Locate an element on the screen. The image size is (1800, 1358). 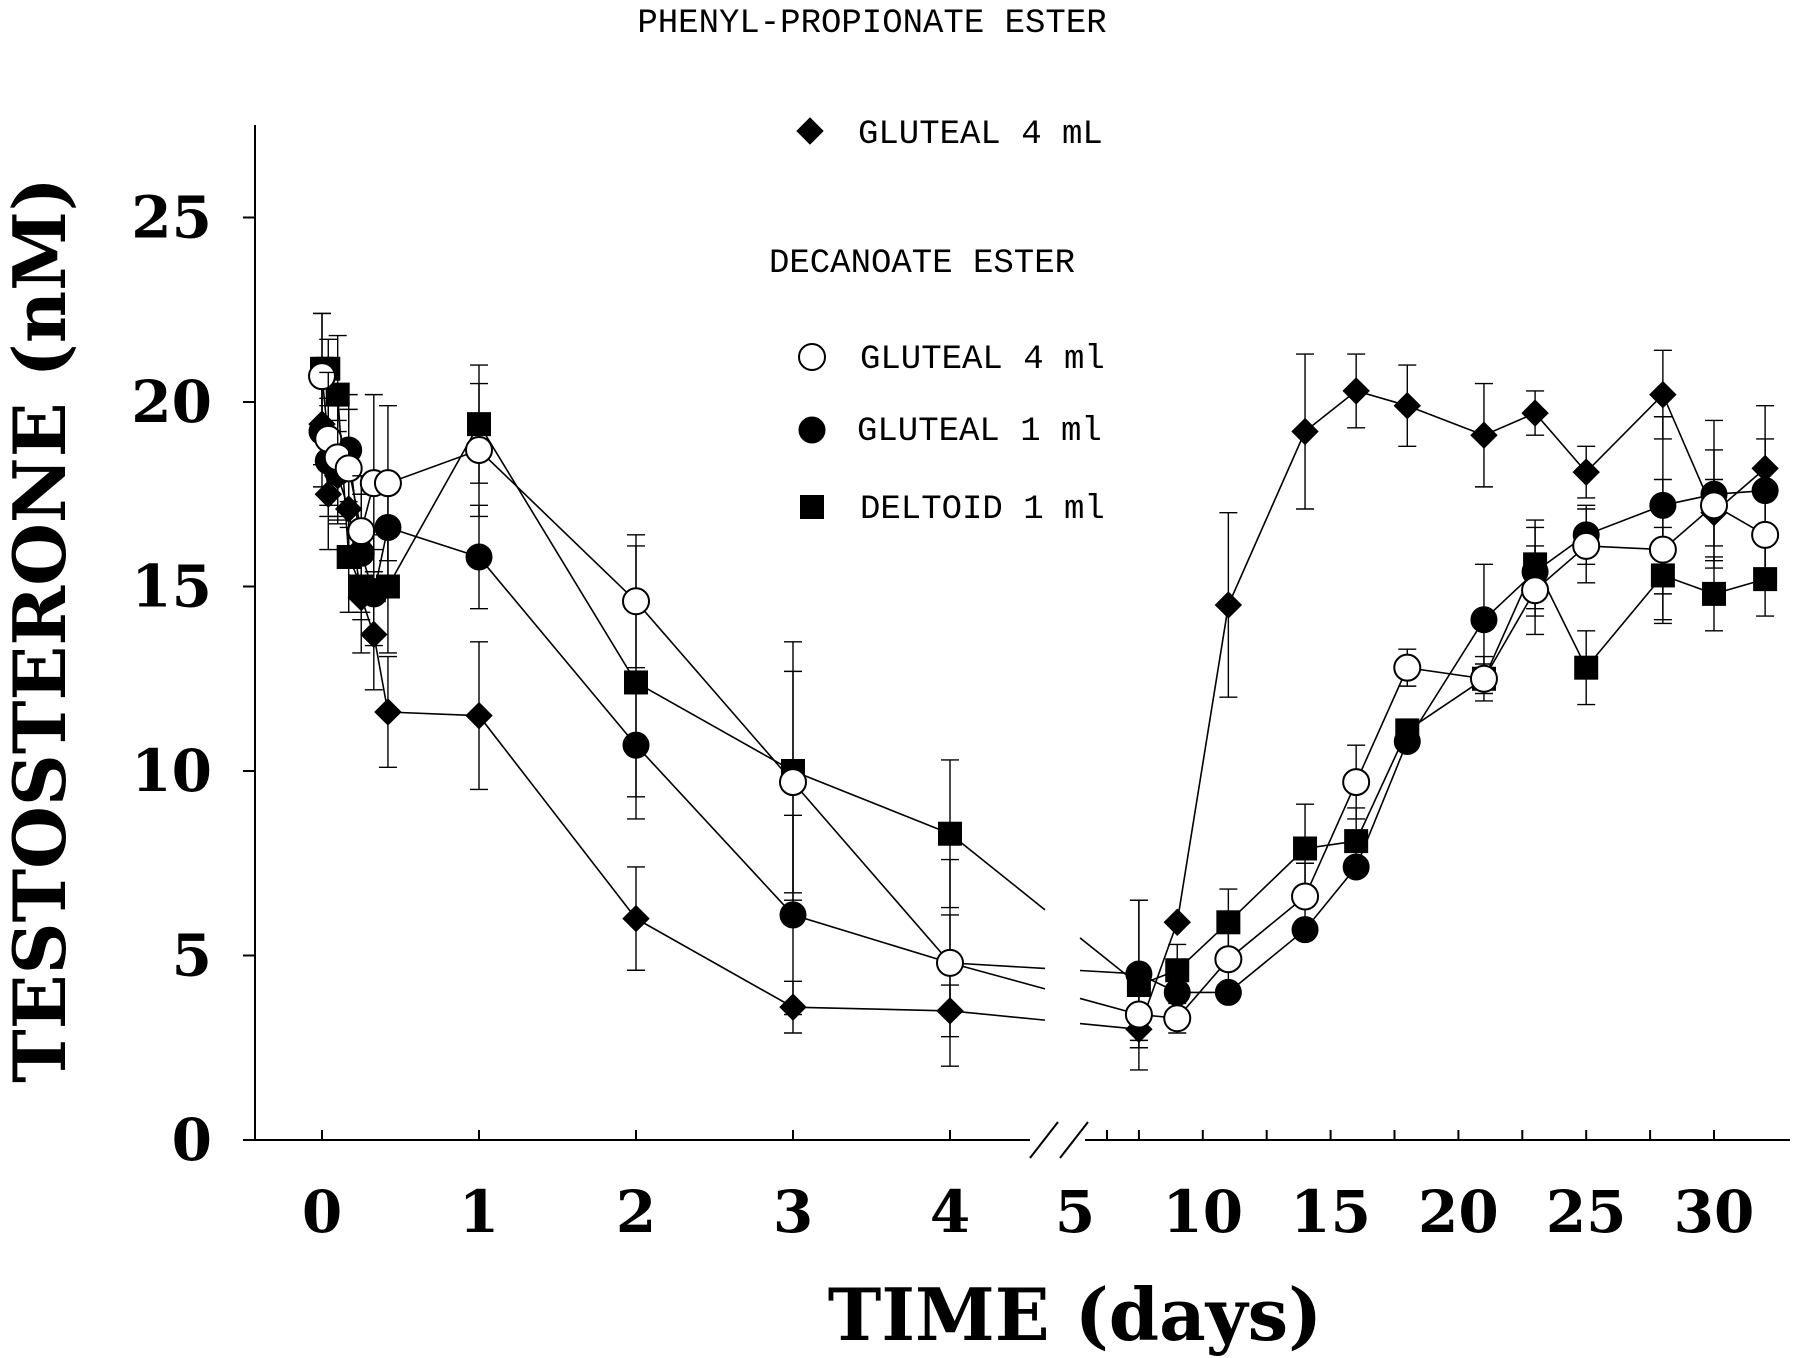
x-tick-label: 20 is located at coordinates (1458, 1212).